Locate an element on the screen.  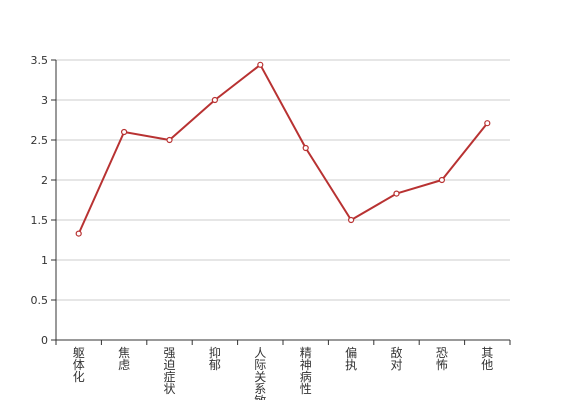
x-axis-ticks: 躯体化 焦虑 强迫症状 抑郁 人际关系敏感 精神病性 偏执 敌对 恐怖 其他 is located at coordinates (283, 370).